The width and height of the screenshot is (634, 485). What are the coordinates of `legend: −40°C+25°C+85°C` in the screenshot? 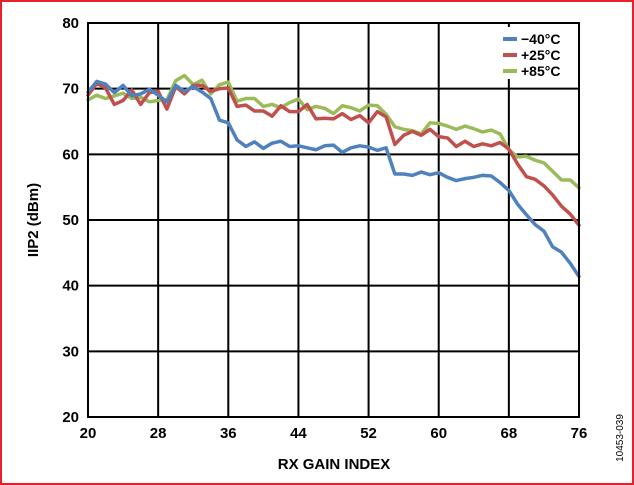 It's located at (537, 53).